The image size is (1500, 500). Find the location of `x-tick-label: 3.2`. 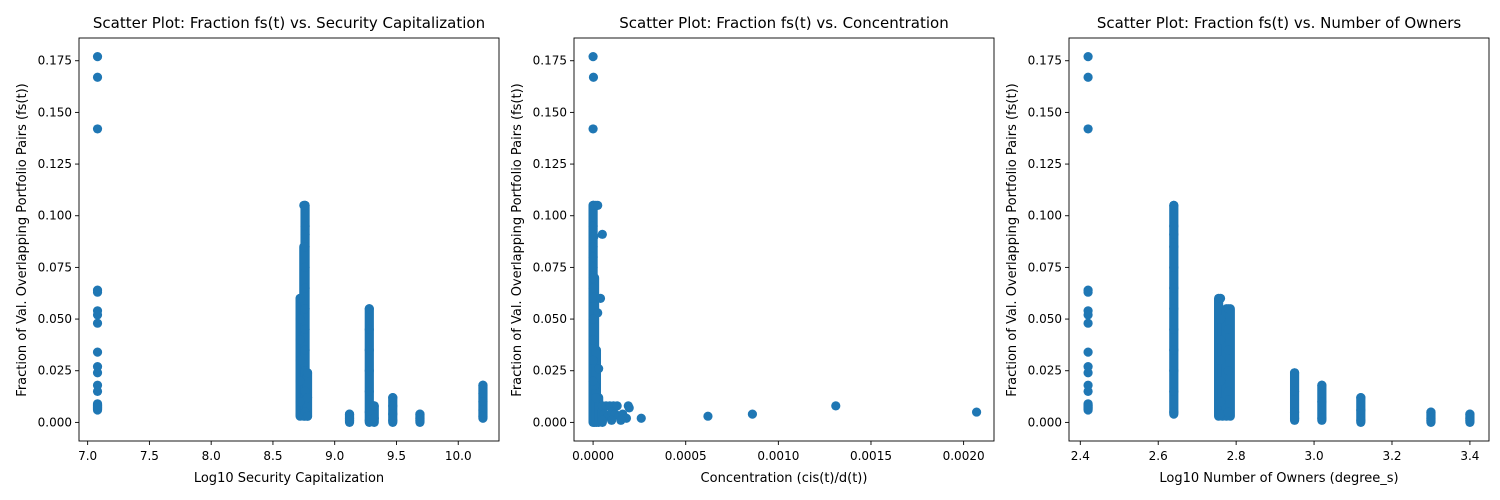

x-tick-label: 3.2 is located at coordinates (1391, 456).